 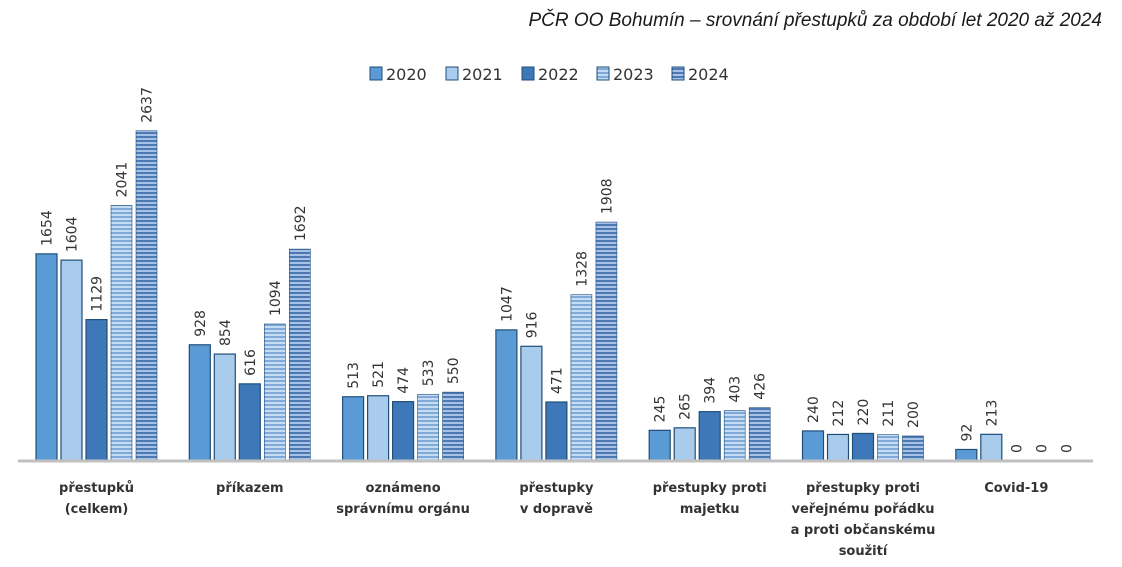 I want to click on data-label-2023-cat3: 1328, so click(x=582, y=269).